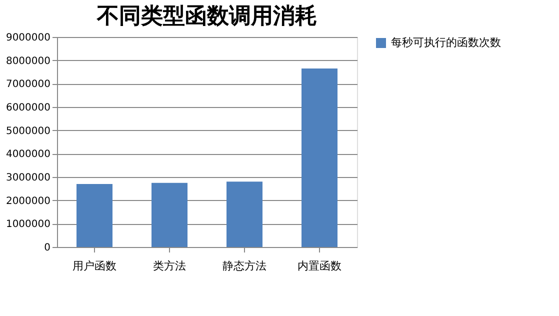 The width and height of the screenshot is (559, 316). Describe the element at coordinates (446, 42) in the screenshot. I see `legend-label: 每秒可执行的函数次数` at that location.